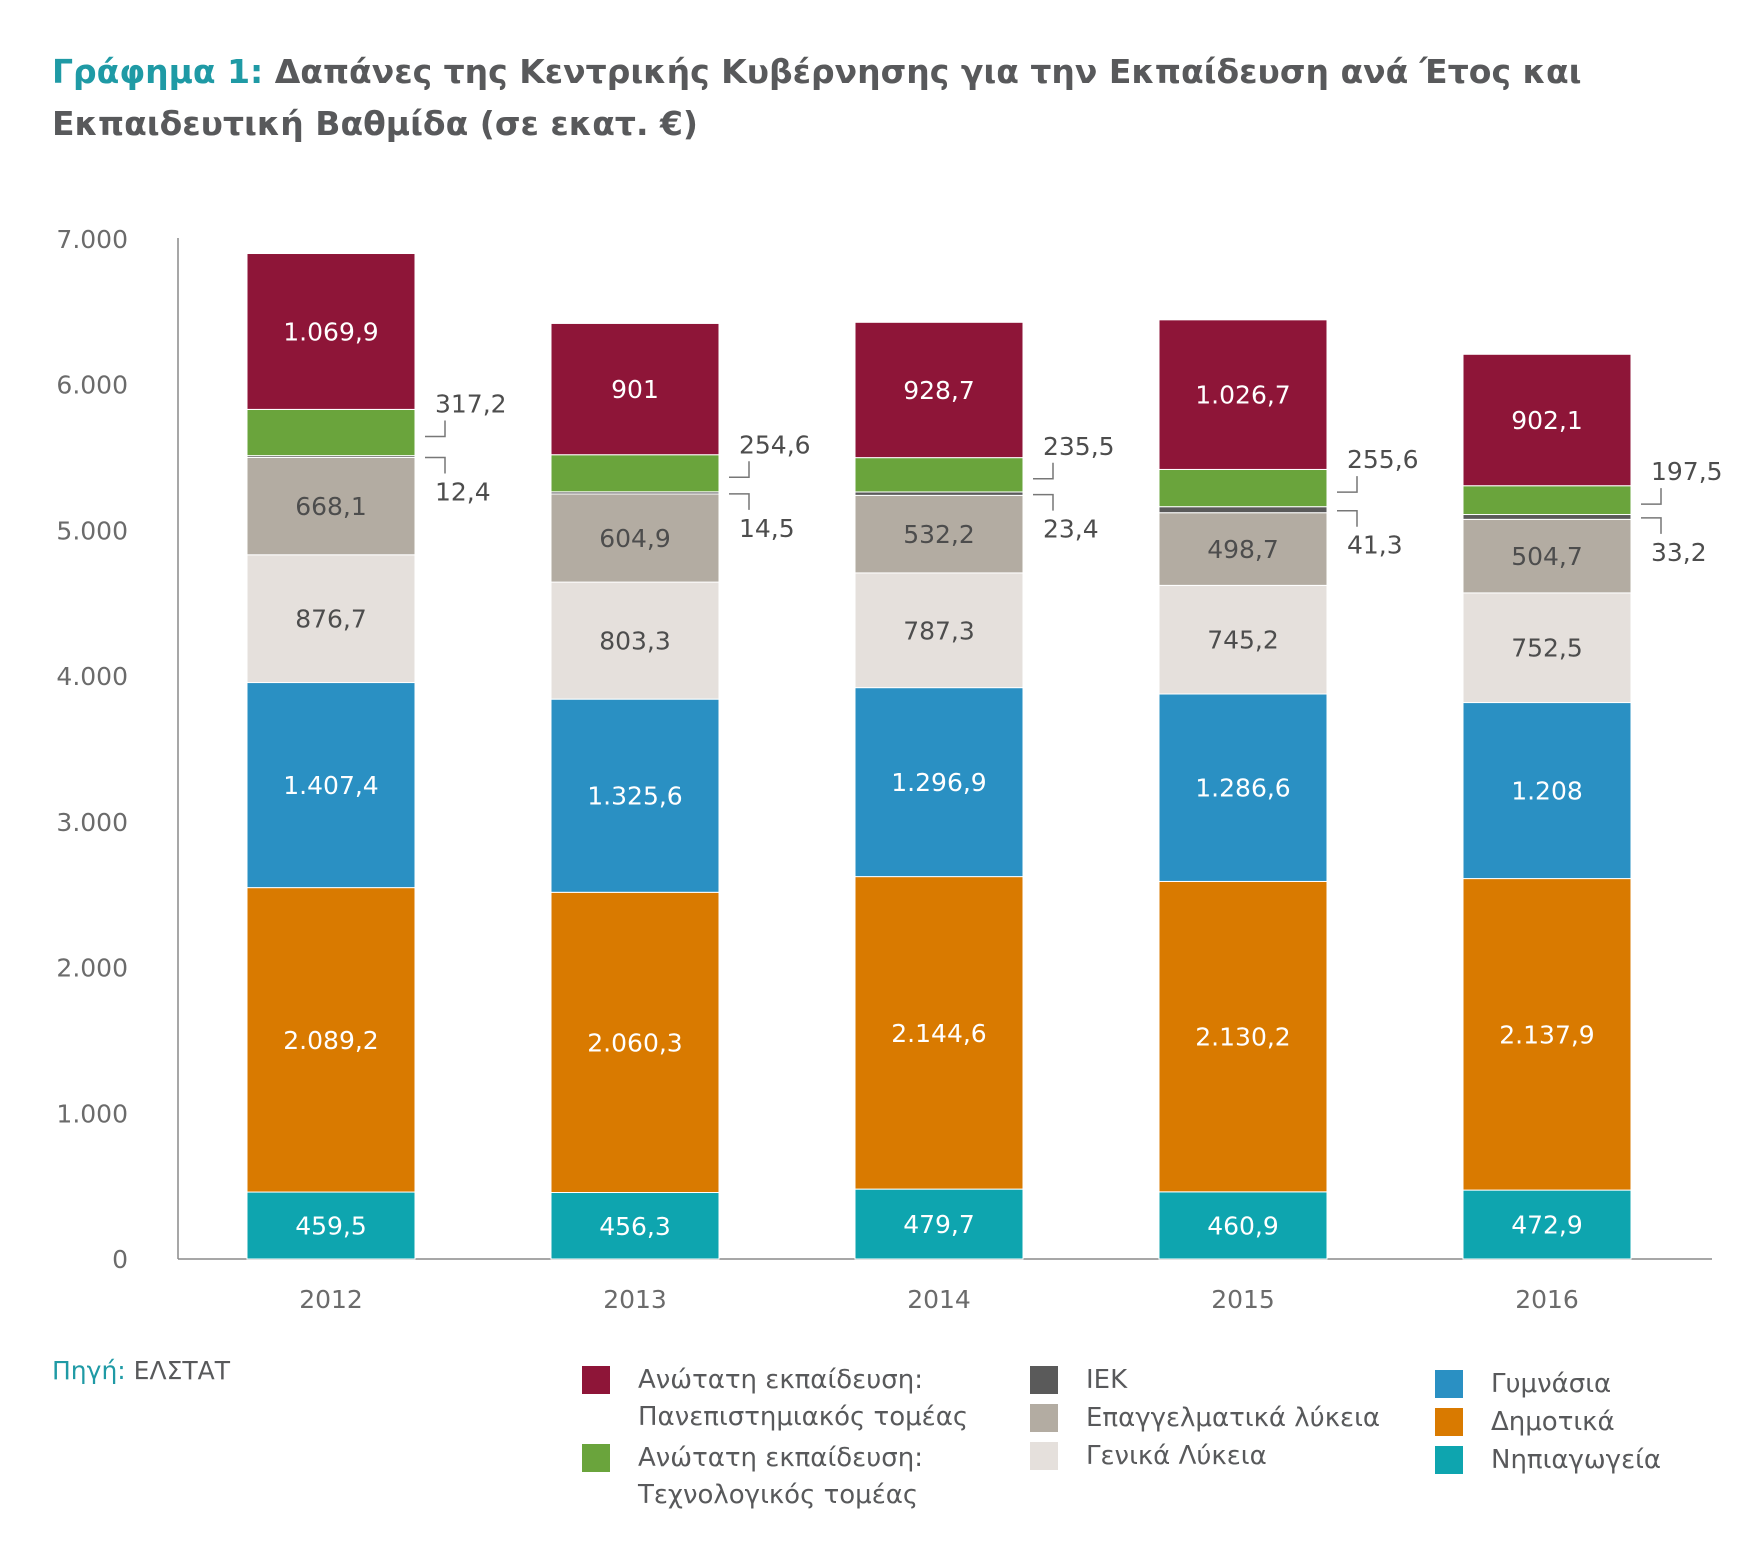 The height and width of the screenshot is (1551, 1755). I want to click on legend-item-gymnasiums: Γυμνάσια, so click(1523, 1384).